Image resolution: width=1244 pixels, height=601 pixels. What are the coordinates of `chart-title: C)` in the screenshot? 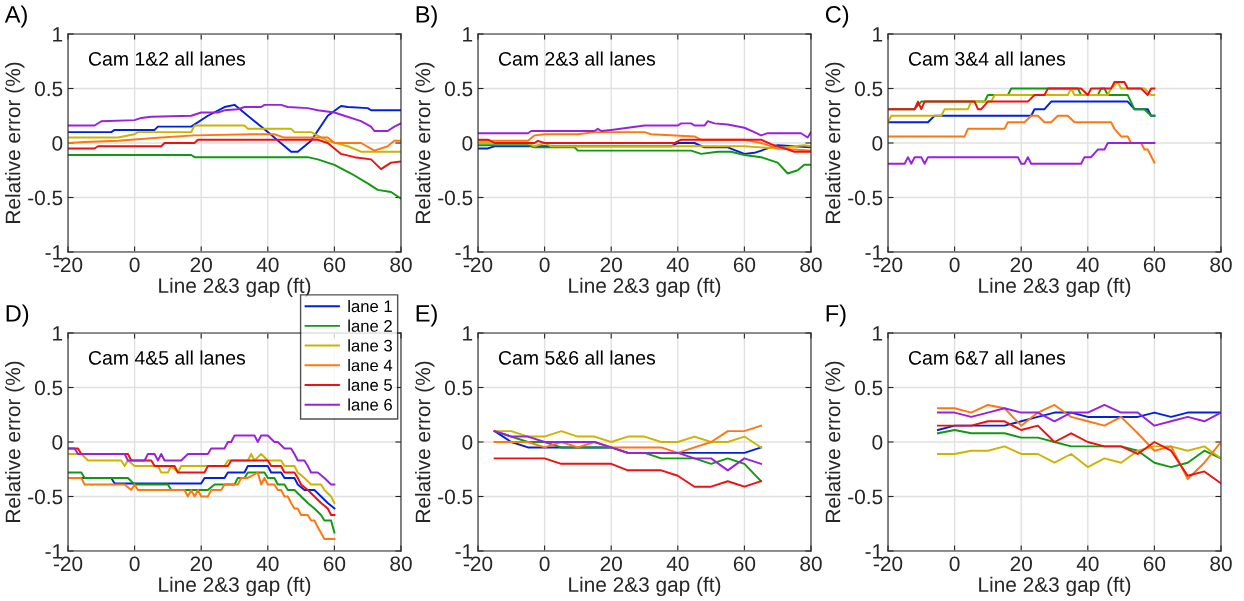 It's located at (837, 16).